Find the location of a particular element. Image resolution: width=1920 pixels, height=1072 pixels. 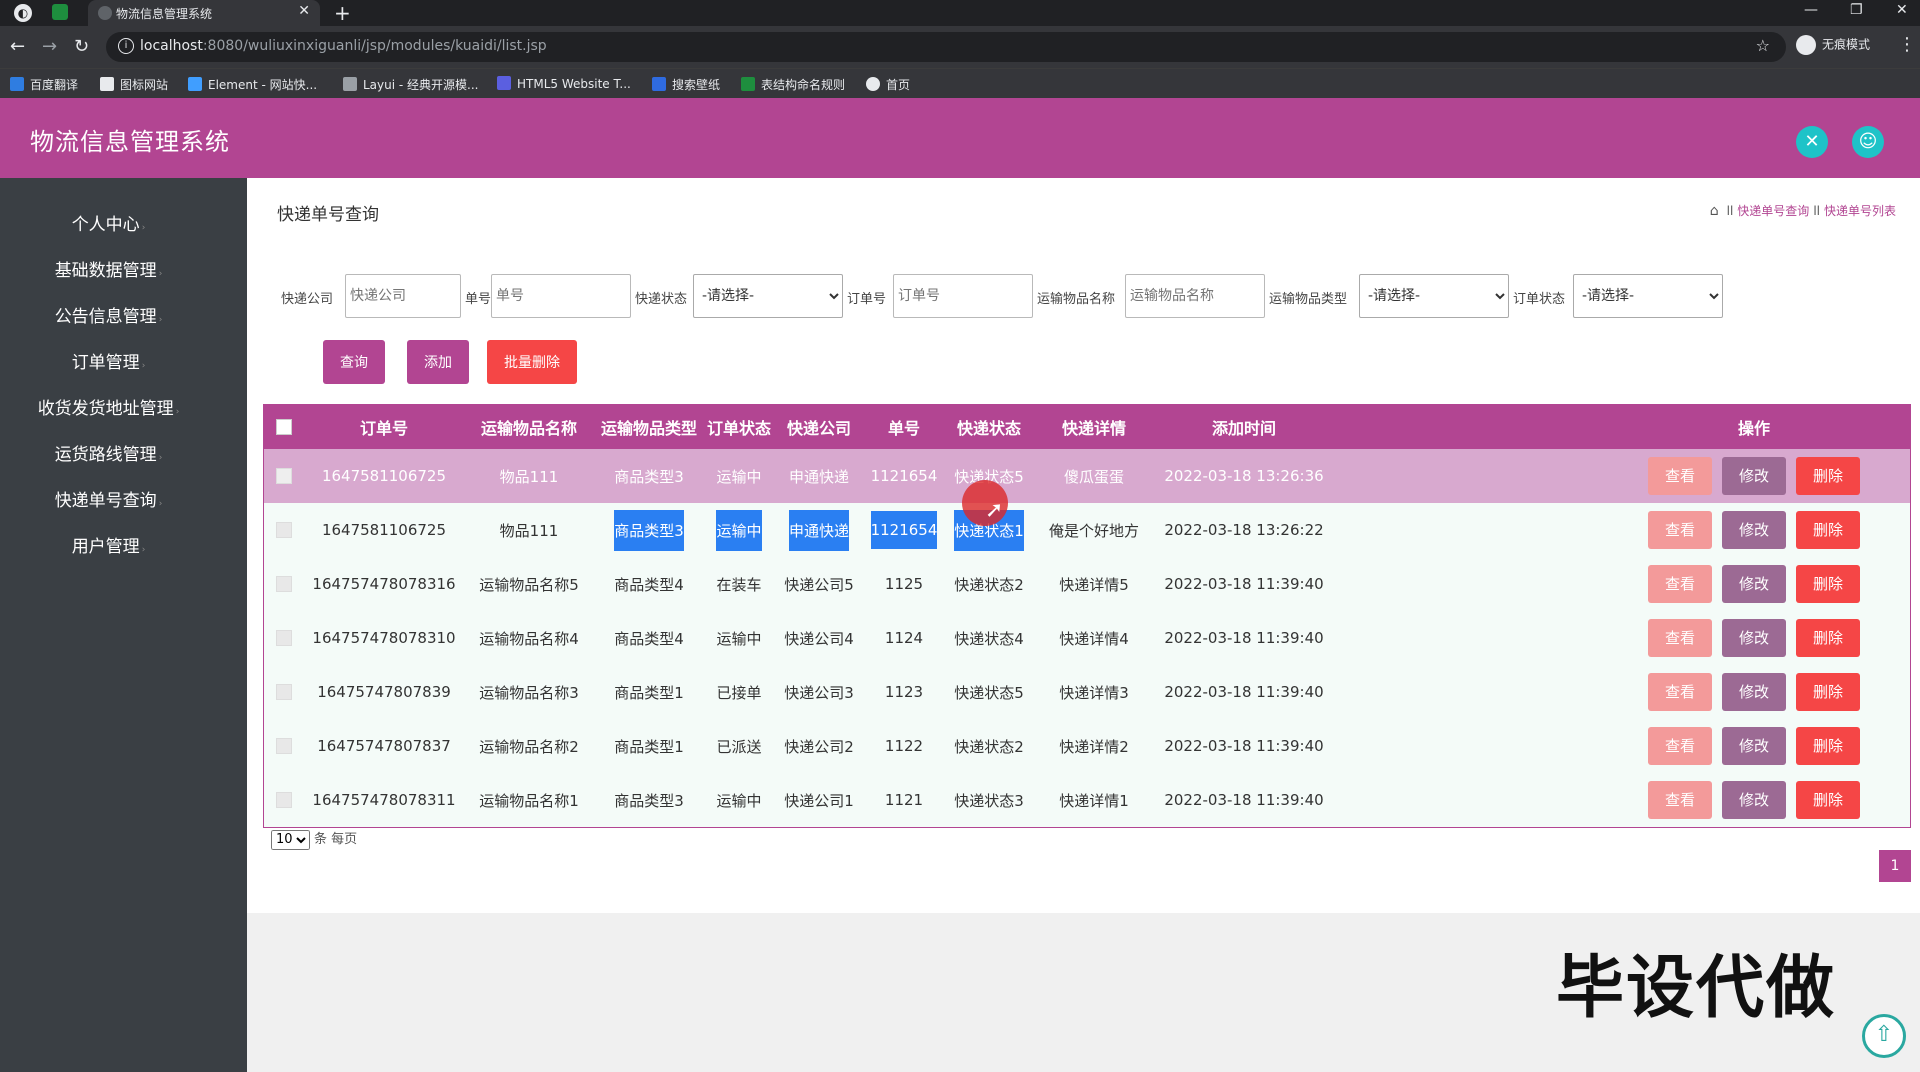

goods-type-select: -请选择- is located at coordinates (1434, 296).